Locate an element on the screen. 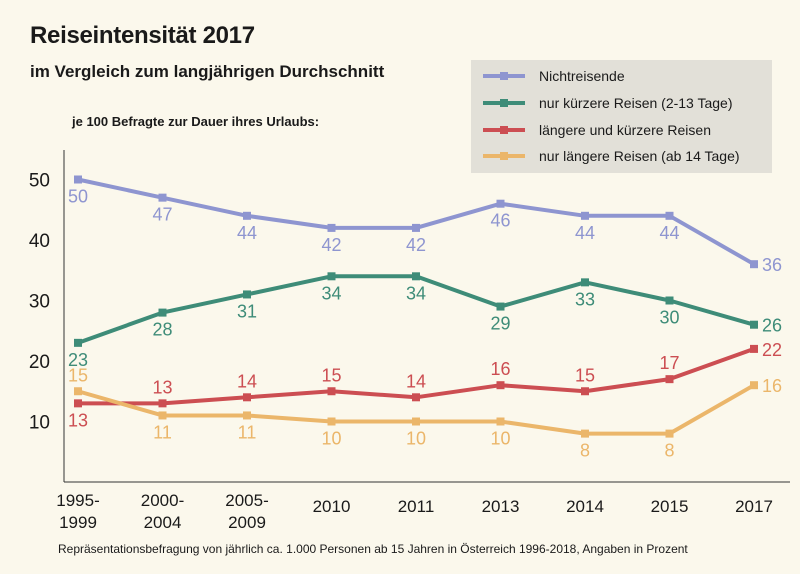 The width and height of the screenshot is (800, 574). x-tick-label: 1995-1999 is located at coordinates (77, 511).